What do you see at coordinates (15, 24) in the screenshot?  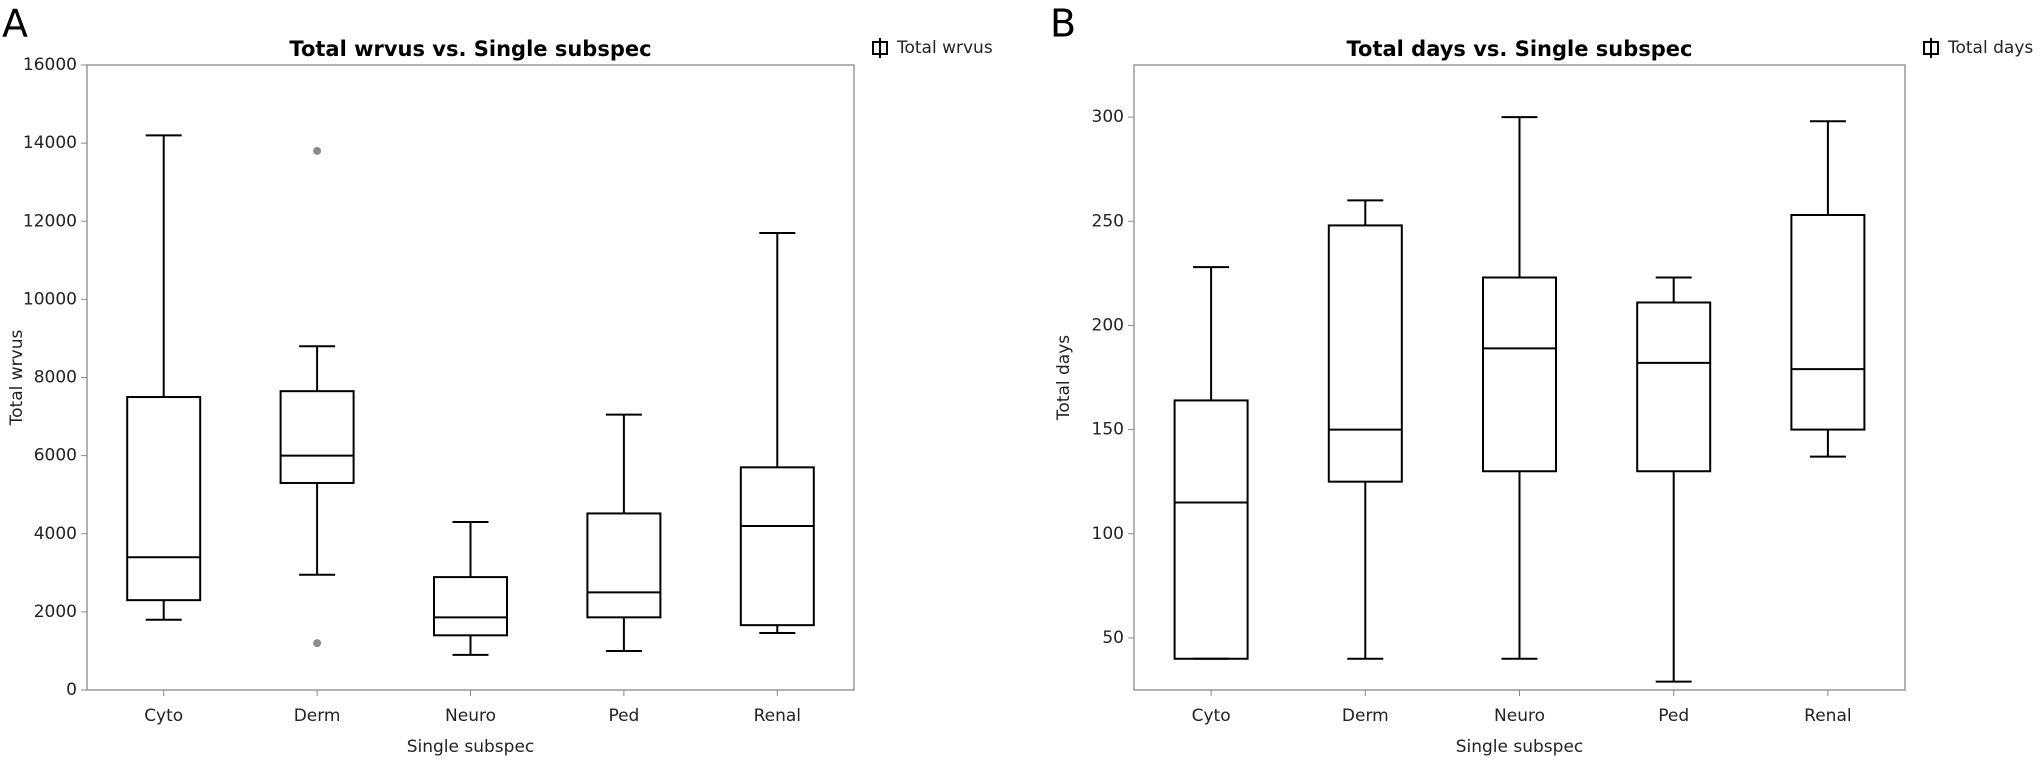 I see `panel-label: A` at bounding box center [15, 24].